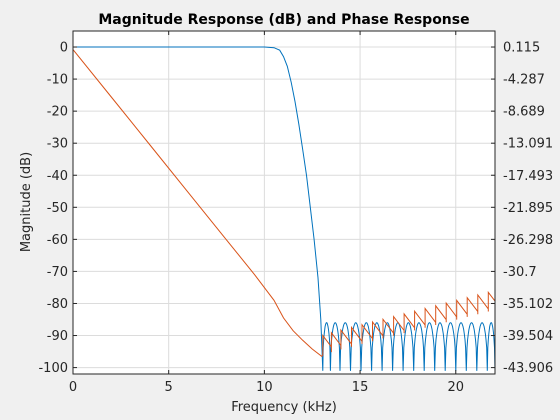 The image size is (560, 420). What do you see at coordinates (169, 387) in the screenshot?
I see `x-tick-label: 5` at bounding box center [169, 387].